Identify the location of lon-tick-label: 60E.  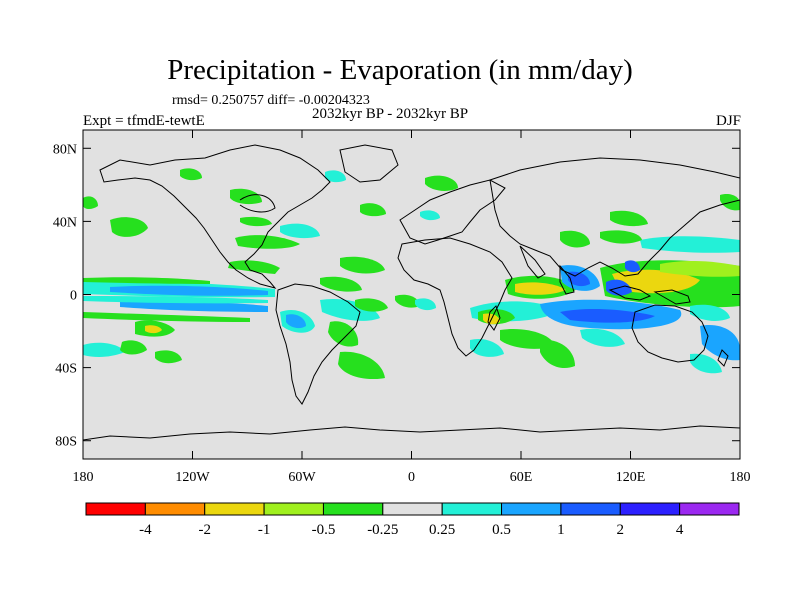
(521, 477).